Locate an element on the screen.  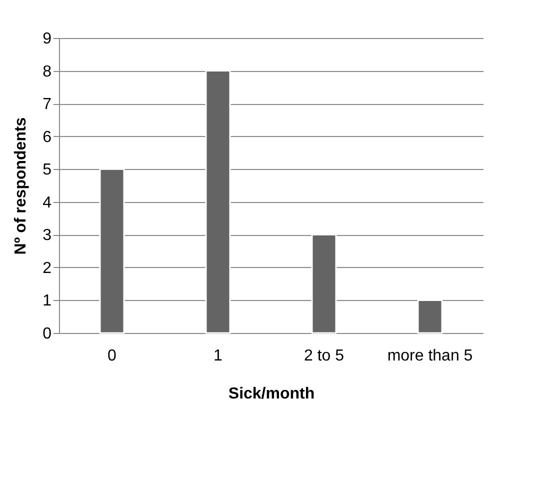
y-tick-label: 2 is located at coordinates (47, 268).